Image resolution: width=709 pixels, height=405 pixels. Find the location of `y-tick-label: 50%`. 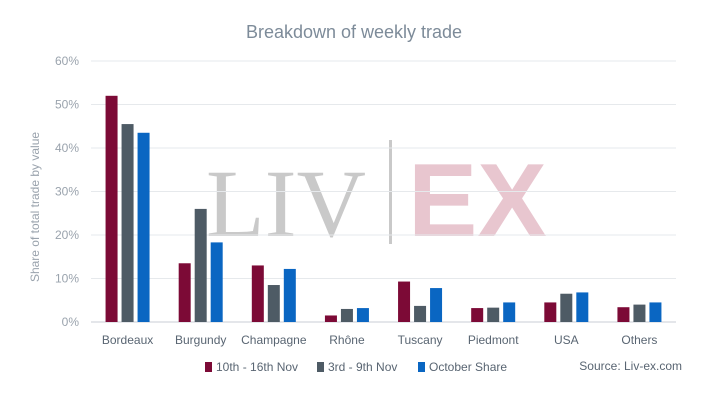

y-tick-label: 50% is located at coordinates (67, 105).